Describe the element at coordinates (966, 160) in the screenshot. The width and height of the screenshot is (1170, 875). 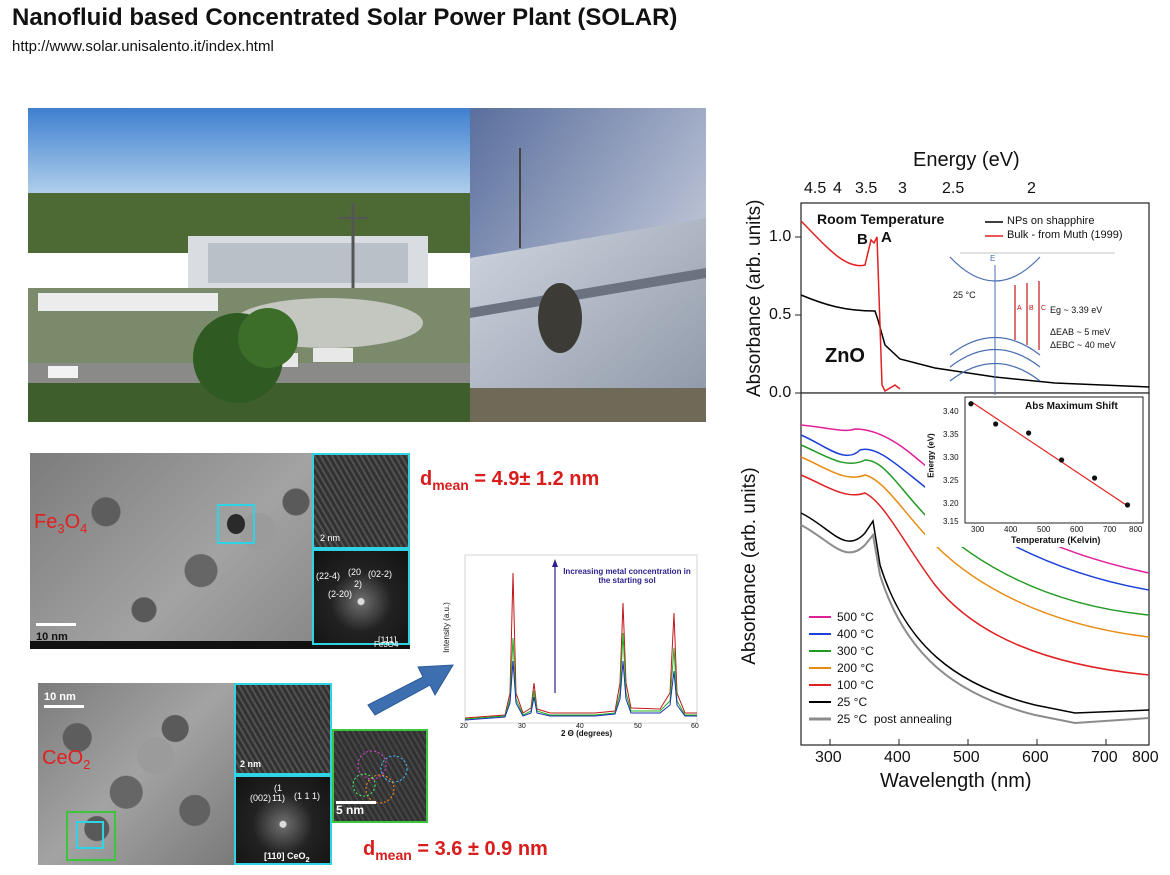
I see `energy-axis-title: Energy (eV)` at that location.